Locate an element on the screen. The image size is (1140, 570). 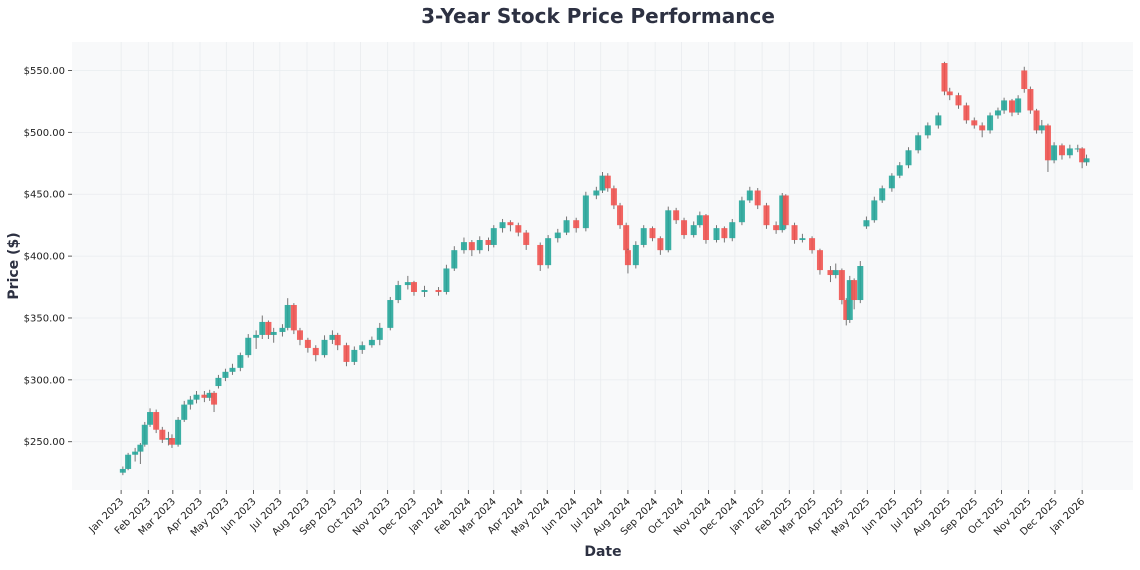
y-tick-label: $400.00 is located at coordinates (44, 257).